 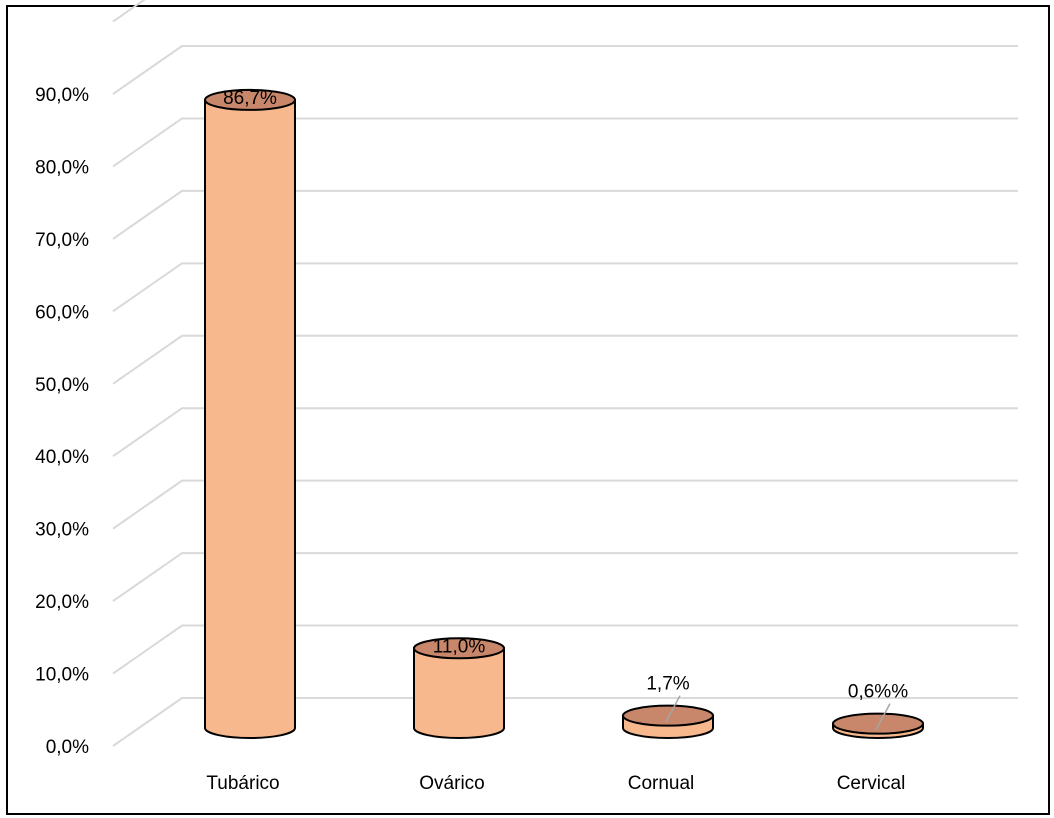 What do you see at coordinates (451, 783) in the screenshot?
I see `category-label: Ovárico` at bounding box center [451, 783].